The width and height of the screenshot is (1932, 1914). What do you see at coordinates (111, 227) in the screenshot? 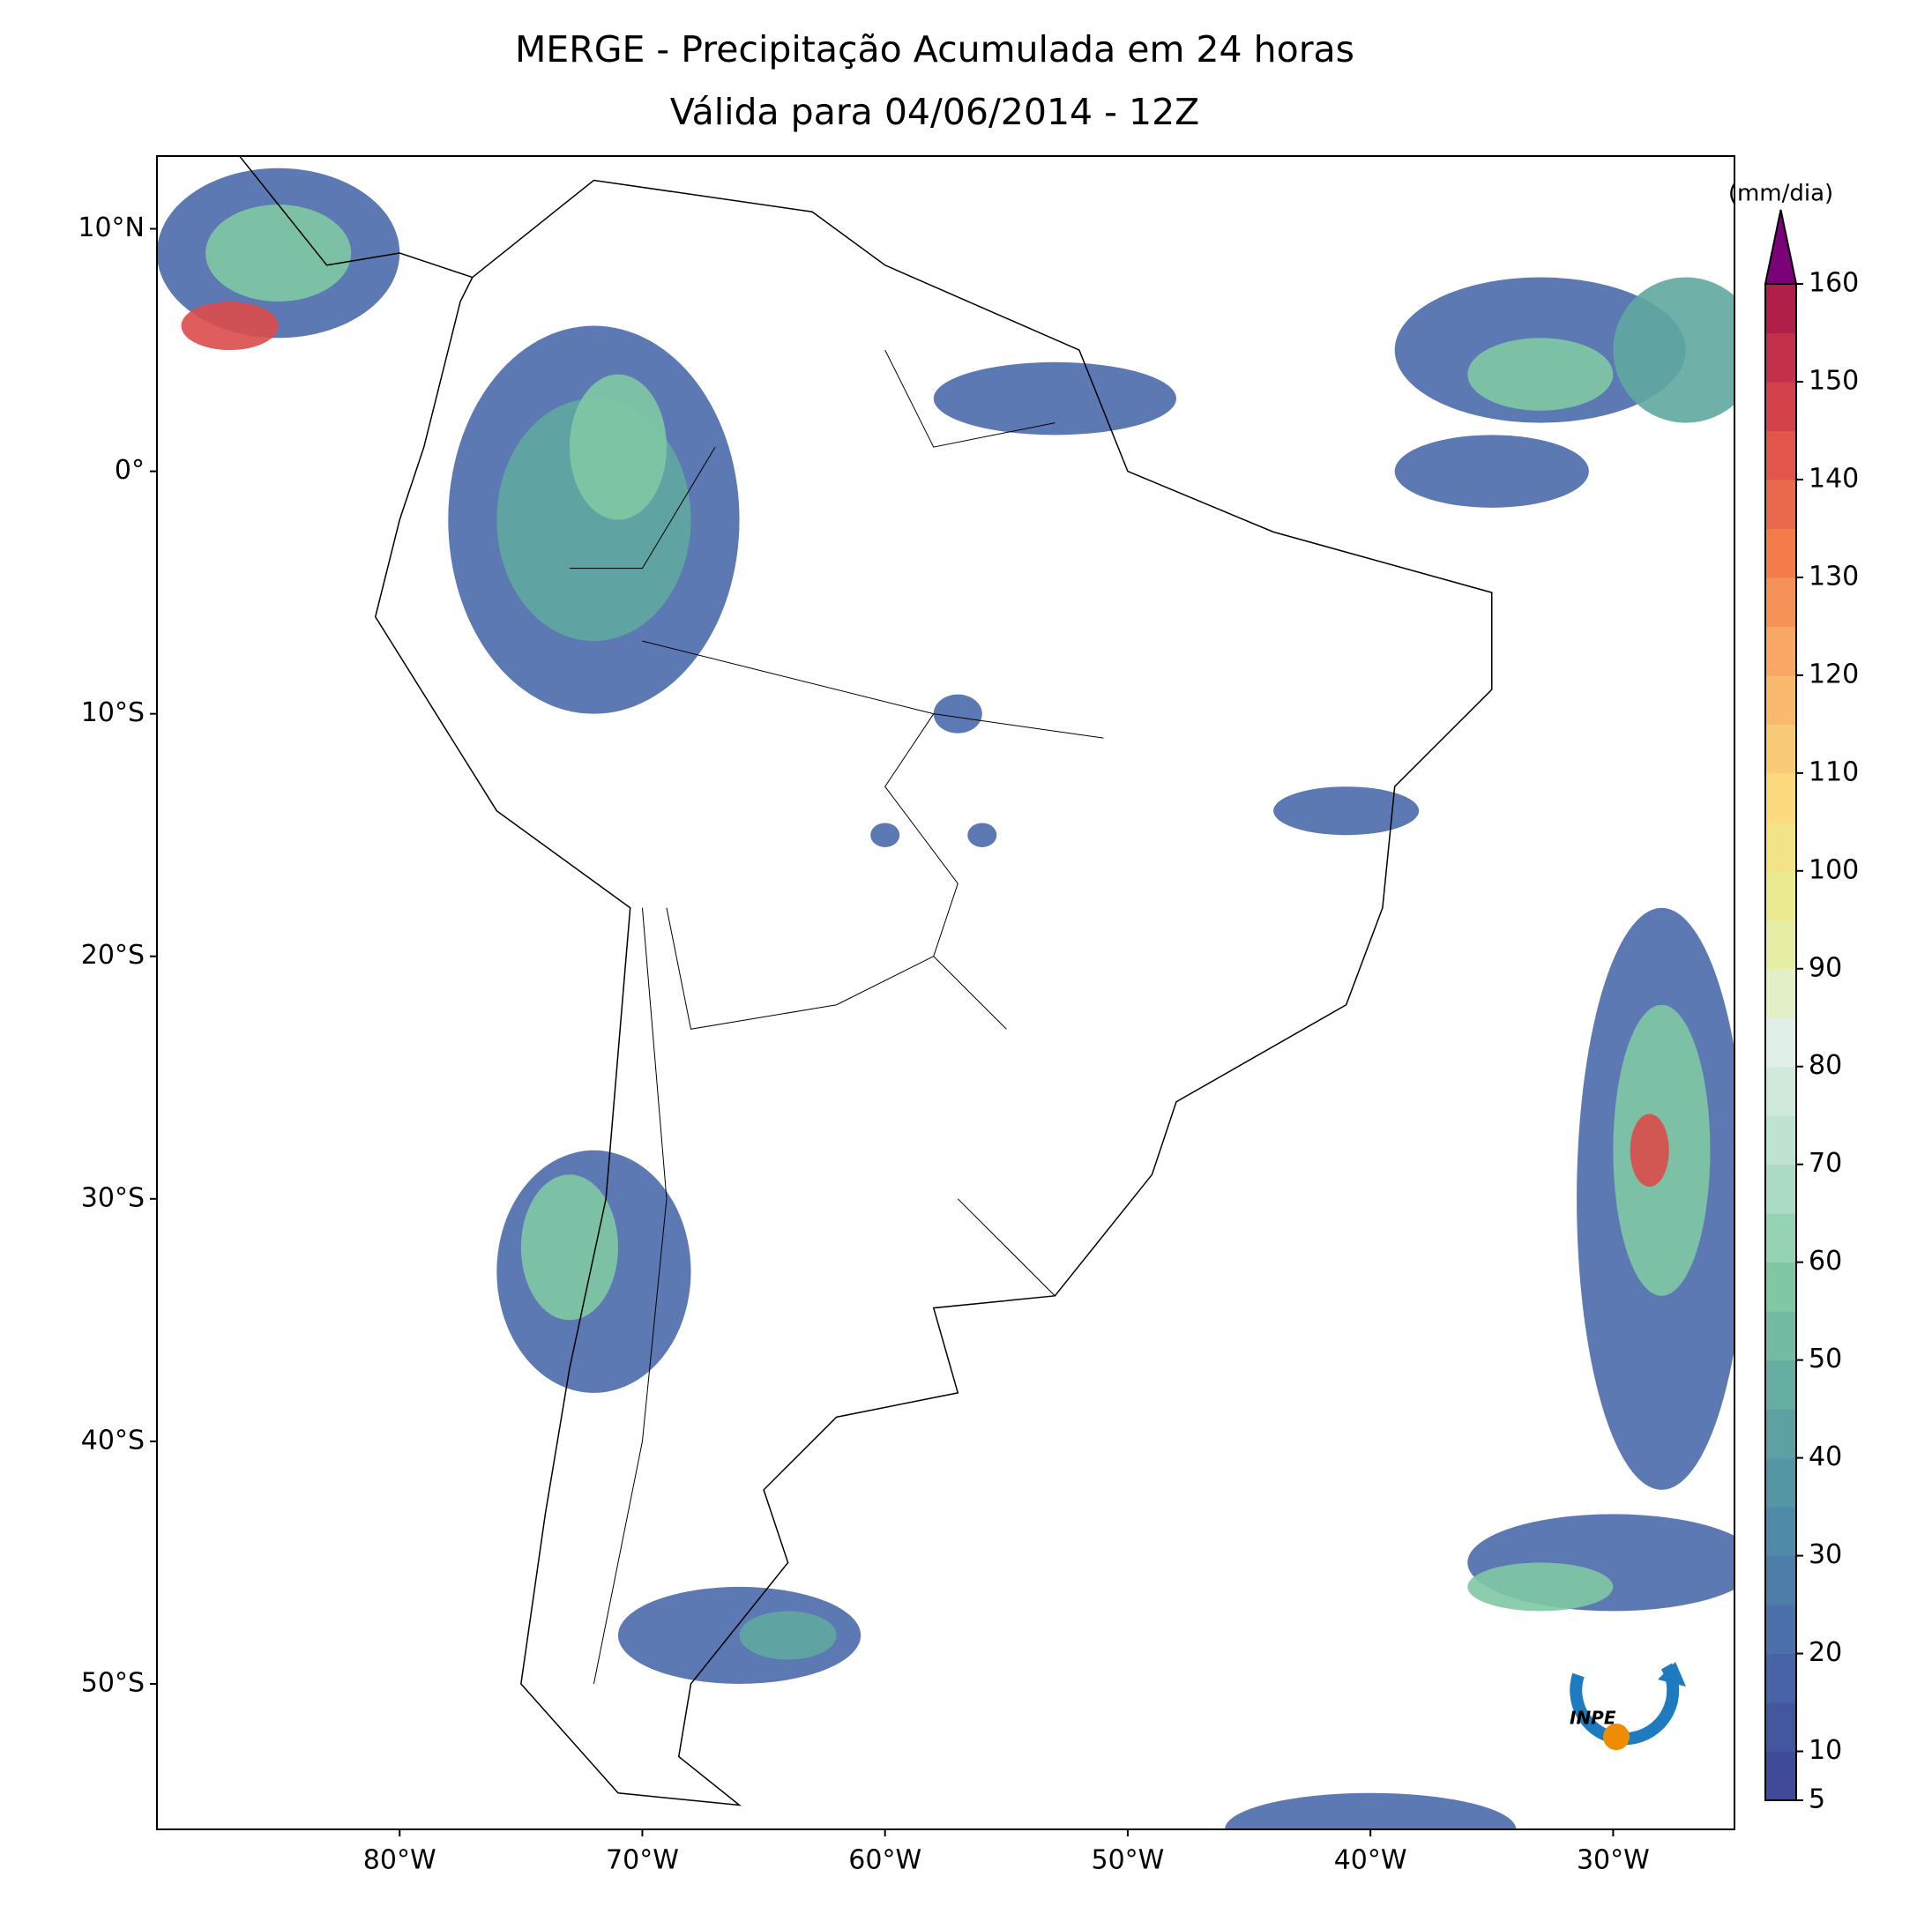
I see `y-tick-label: 10°N` at bounding box center [111, 227].